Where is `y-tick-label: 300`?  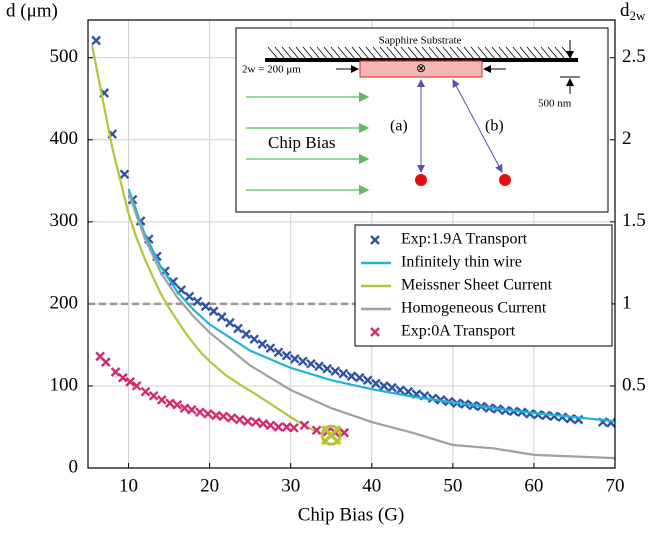 y-tick-label: 300 is located at coordinates (64, 220).